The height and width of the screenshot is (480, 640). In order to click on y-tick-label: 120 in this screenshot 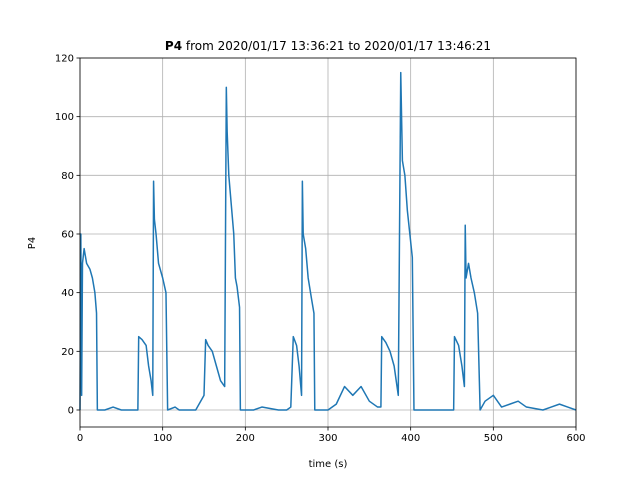, I will do `click(64, 59)`.